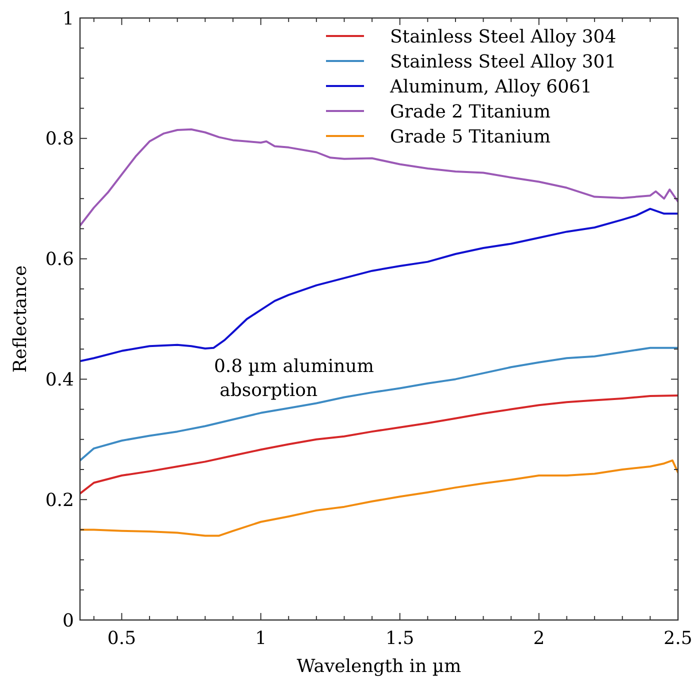 This screenshot has height=682, width=696. What do you see at coordinates (68, 621) in the screenshot?
I see `y-tick-label: 0` at bounding box center [68, 621].